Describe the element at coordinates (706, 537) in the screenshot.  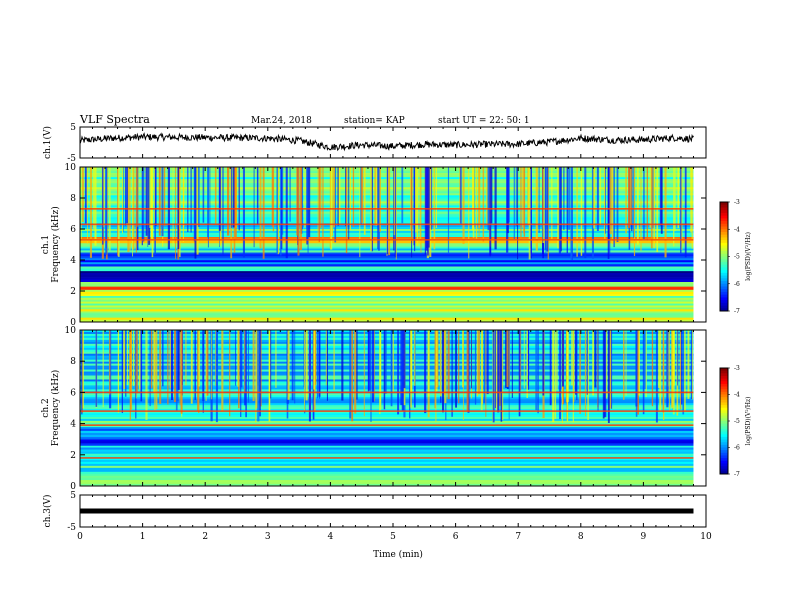
I see `ch3-xtick-label: 10` at that location.